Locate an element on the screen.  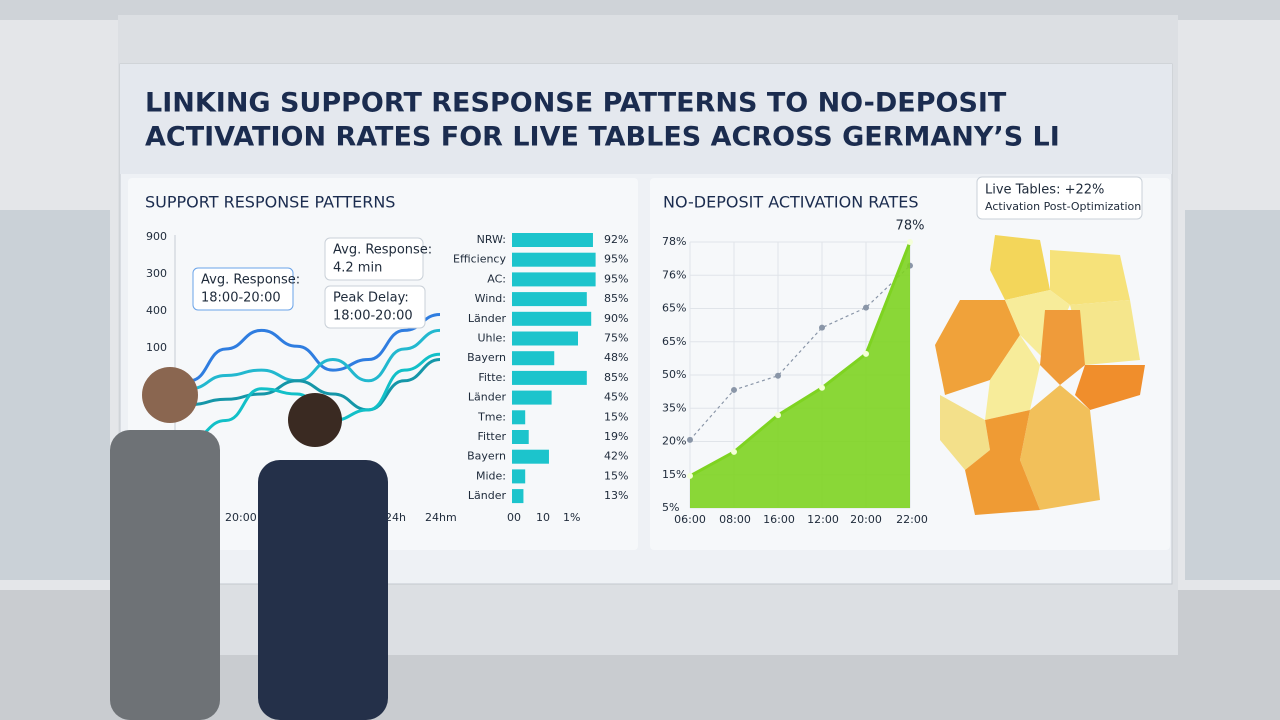
y-tick-label: 400 is located at coordinates (156, 310).